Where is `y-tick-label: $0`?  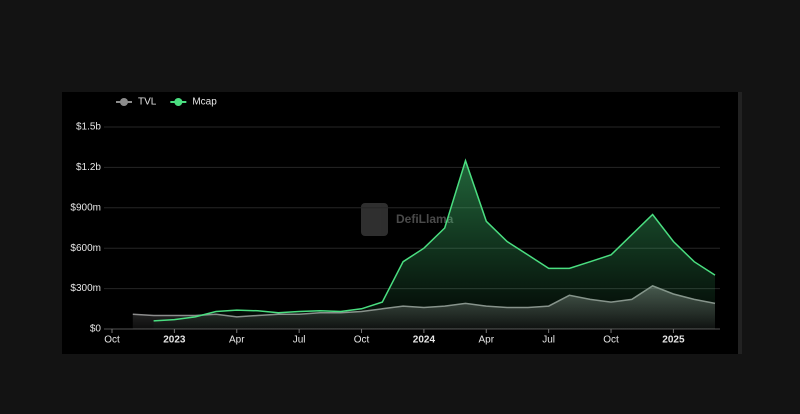
y-tick-label: $0 is located at coordinates (96, 329).